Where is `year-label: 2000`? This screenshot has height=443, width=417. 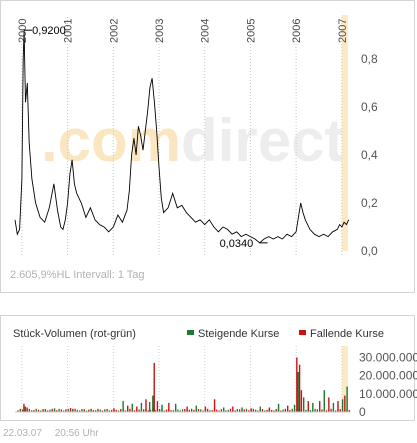
year-label: 2000 is located at coordinates (23, 31).